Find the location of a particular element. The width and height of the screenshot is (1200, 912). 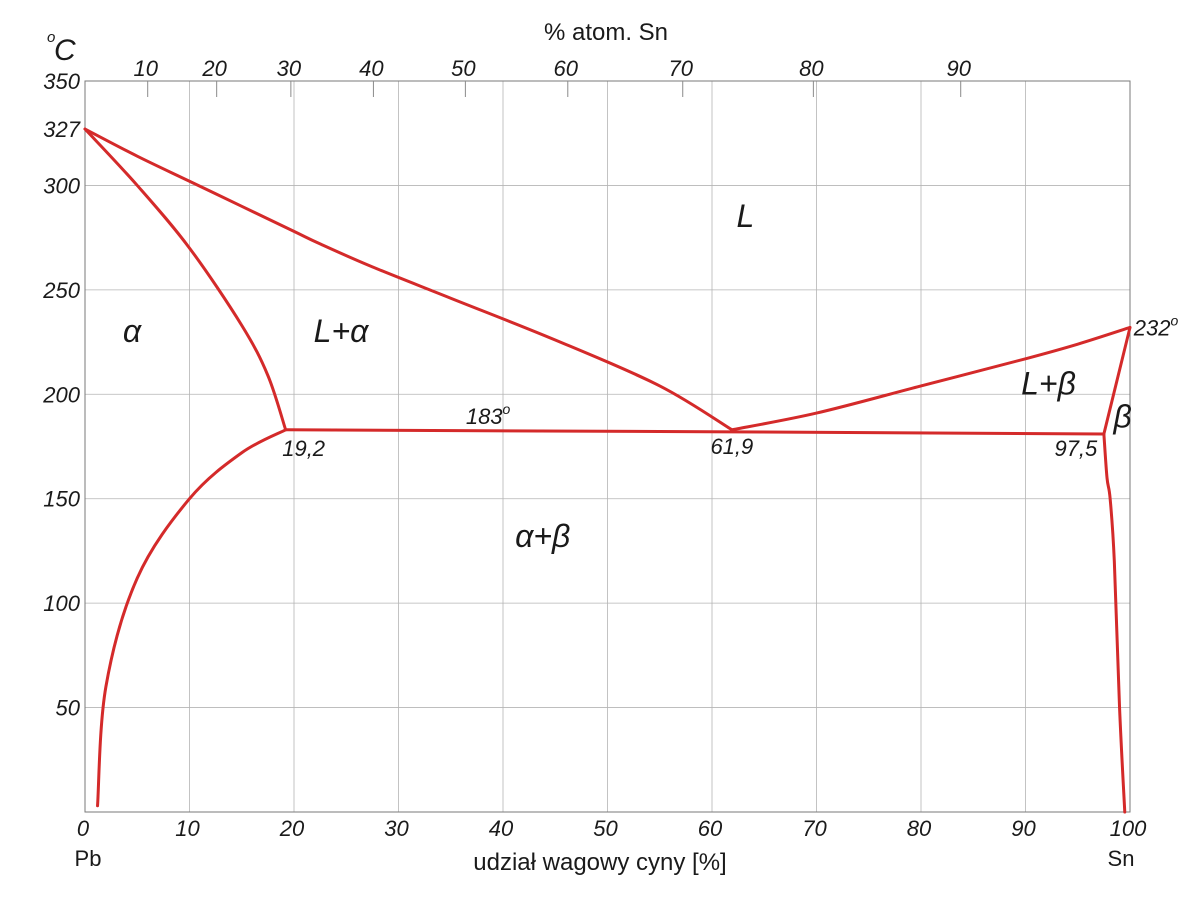

top-ticks is located at coordinates (554, 89).